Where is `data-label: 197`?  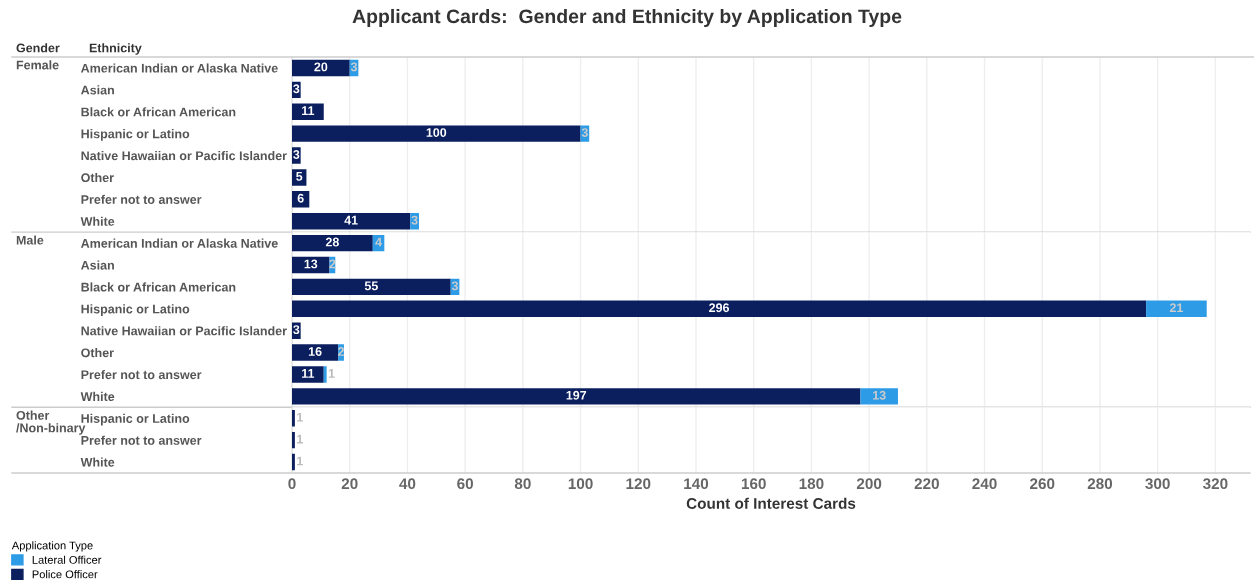 data-label: 197 is located at coordinates (576, 395).